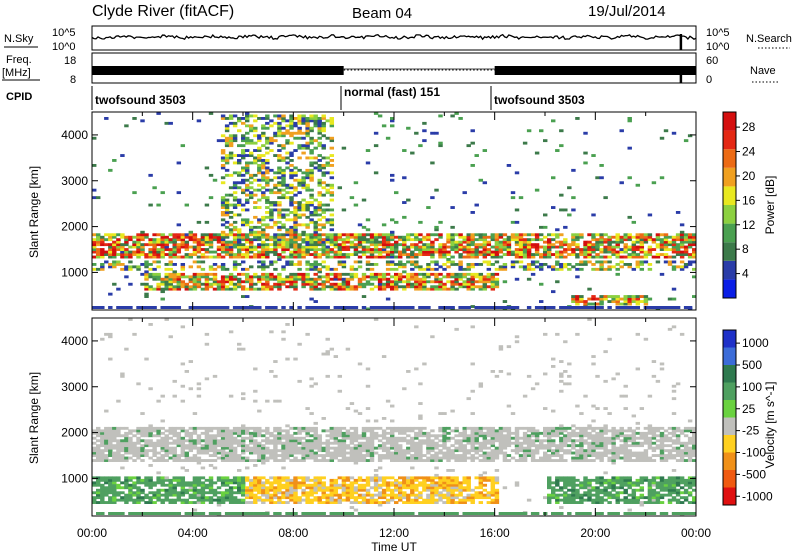 This screenshot has height=554, width=800. Describe the element at coordinates (73, 80) in the screenshot. I see `freq-tick-bottom: 8` at that location.